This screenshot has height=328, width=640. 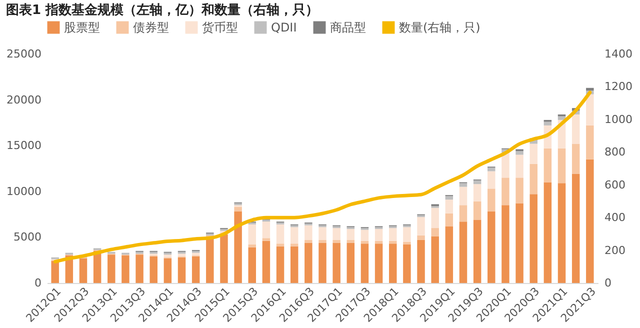 What do you see at coordinates (28, 237) in the screenshot?
I see `y-tick-label: 5000` at bounding box center [28, 237].